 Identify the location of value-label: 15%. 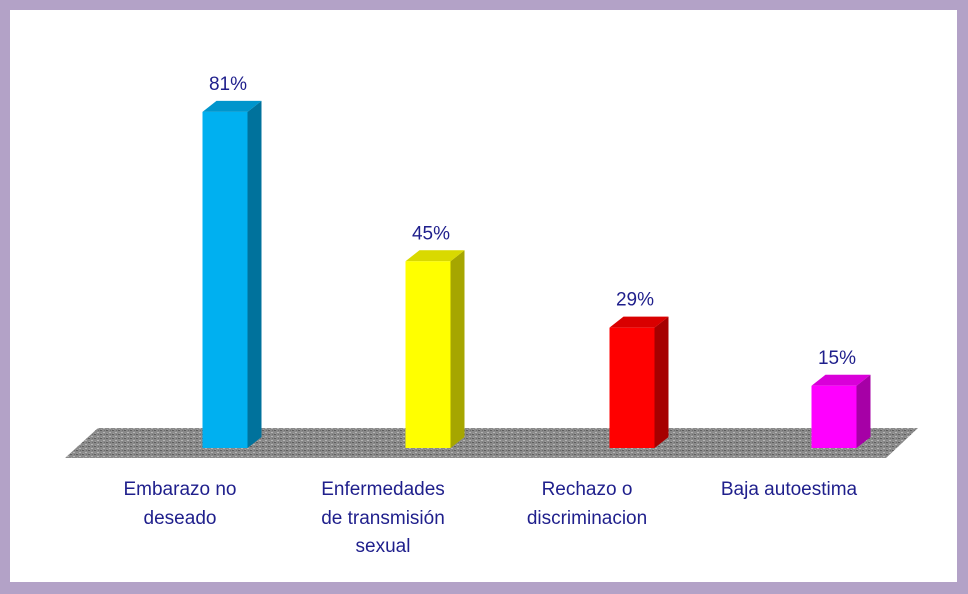
(837, 358).